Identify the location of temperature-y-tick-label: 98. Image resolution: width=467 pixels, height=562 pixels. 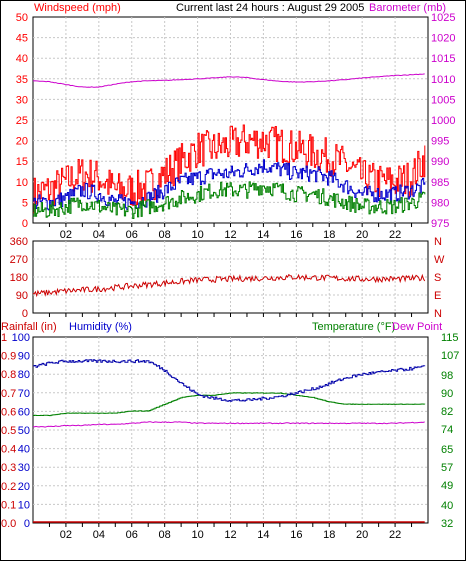
(447, 376).